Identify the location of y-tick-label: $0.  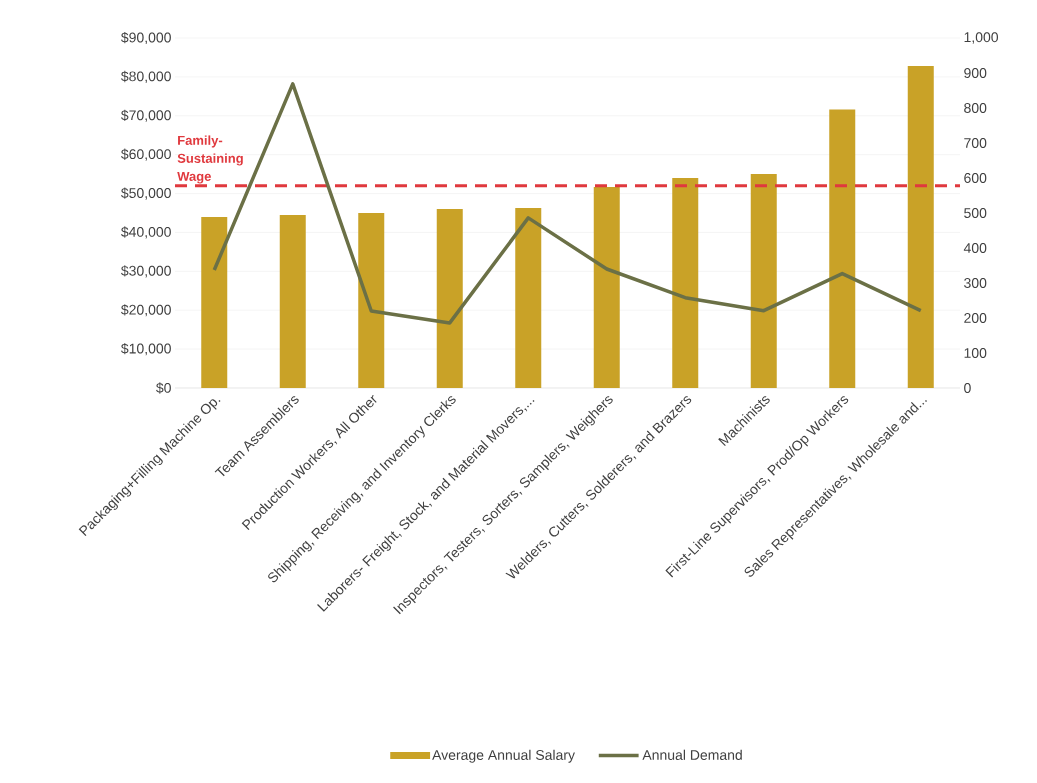
(163, 388).